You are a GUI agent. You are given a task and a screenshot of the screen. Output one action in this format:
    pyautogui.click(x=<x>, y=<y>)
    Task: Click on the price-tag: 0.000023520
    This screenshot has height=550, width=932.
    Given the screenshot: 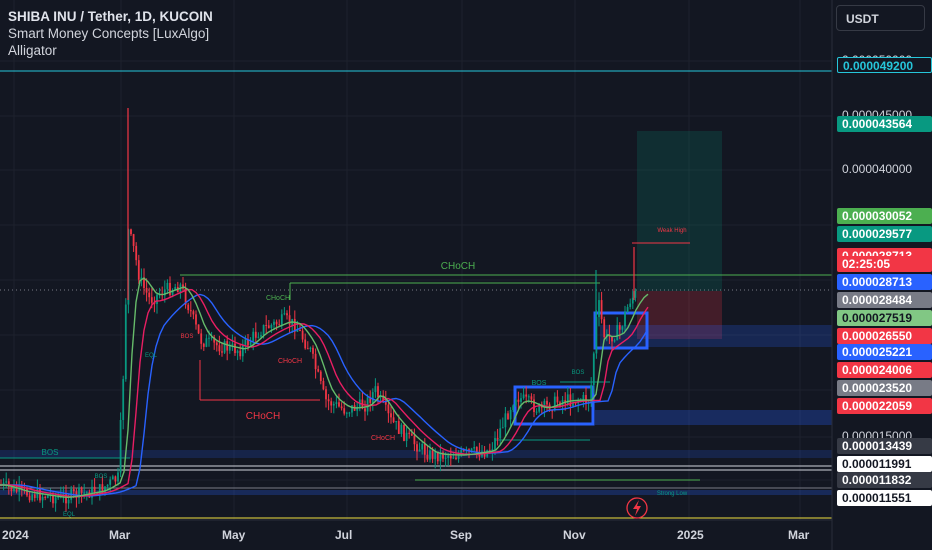 What is the action you would take?
    pyautogui.click(x=884, y=388)
    